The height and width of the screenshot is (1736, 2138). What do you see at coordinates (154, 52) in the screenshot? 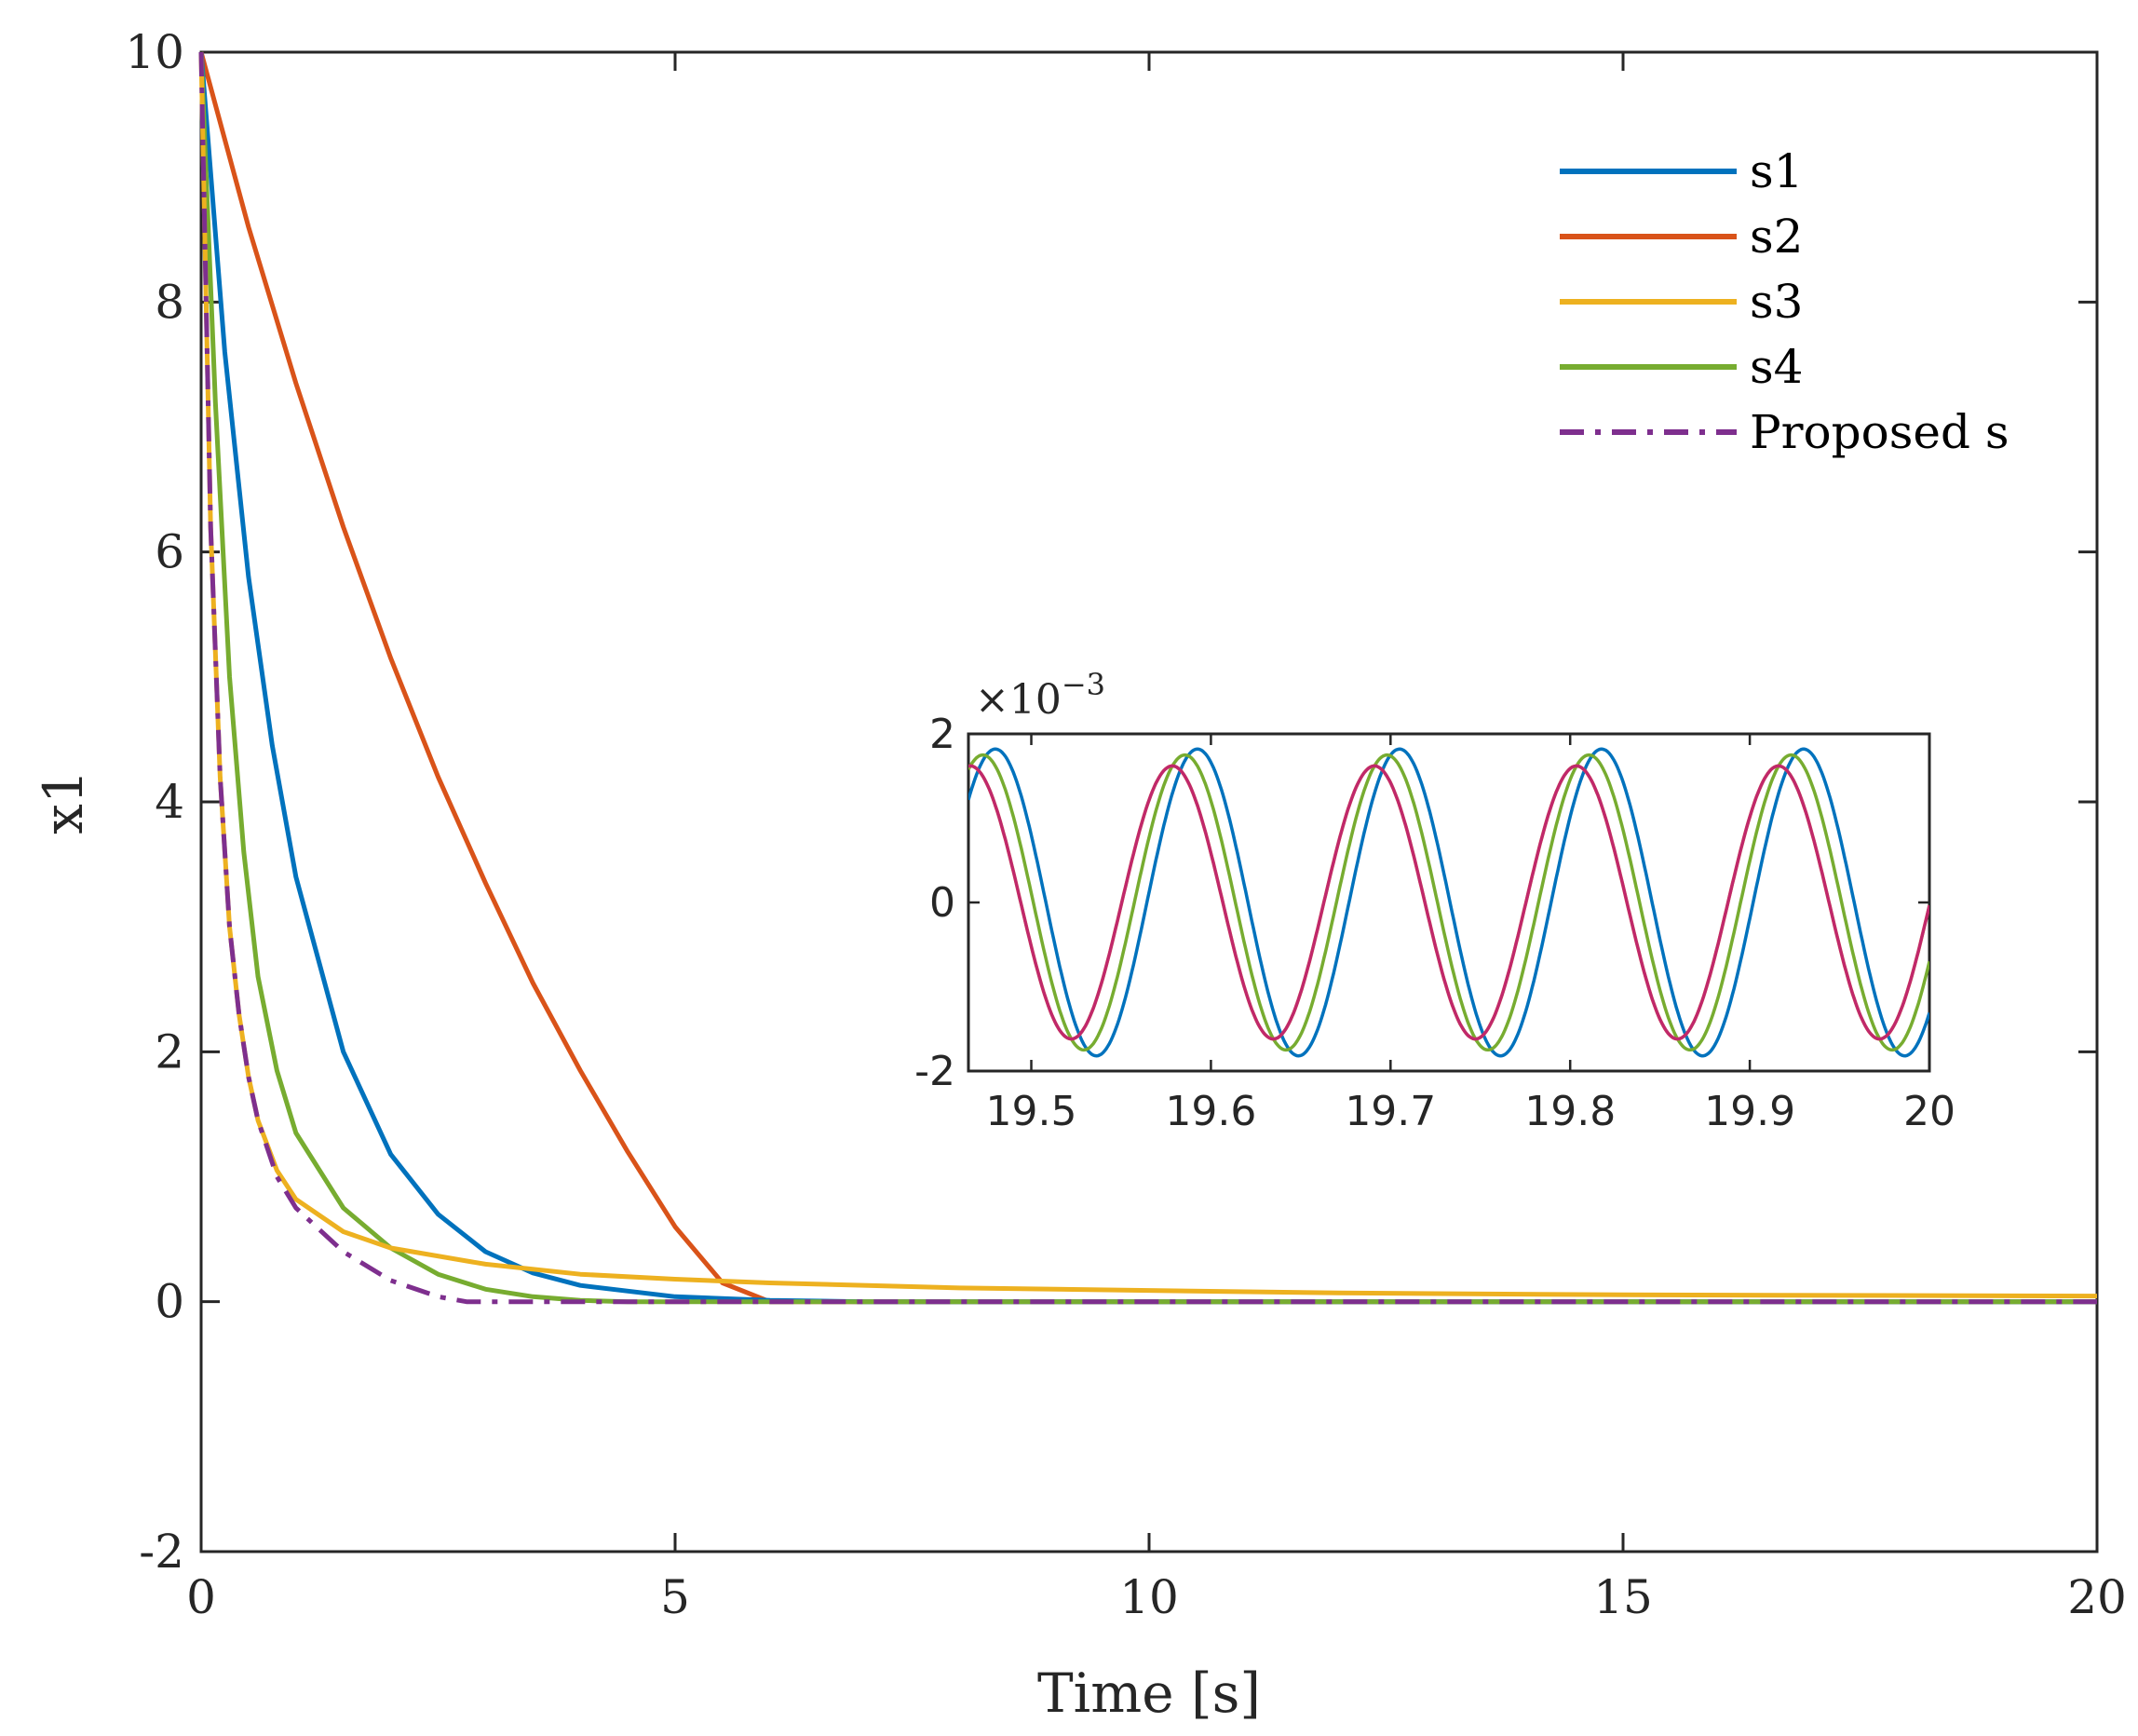
I see `y-tick-label-10: 10` at bounding box center [154, 52].